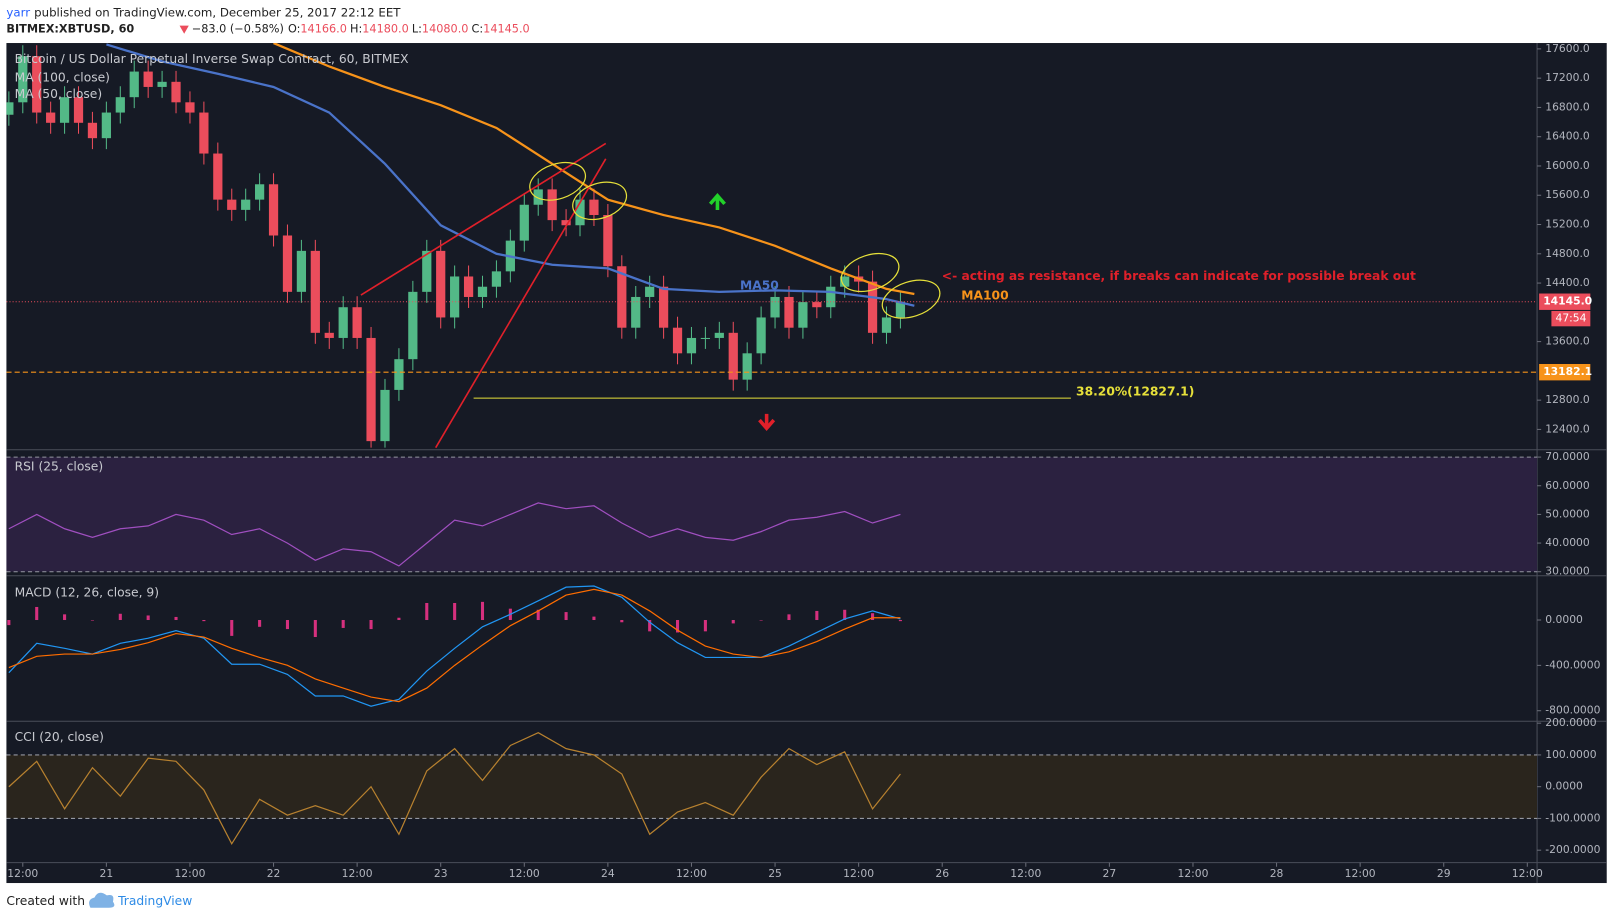 This screenshot has width=1607, height=919. I want to click on x-tick-label: 29, so click(1444, 873).